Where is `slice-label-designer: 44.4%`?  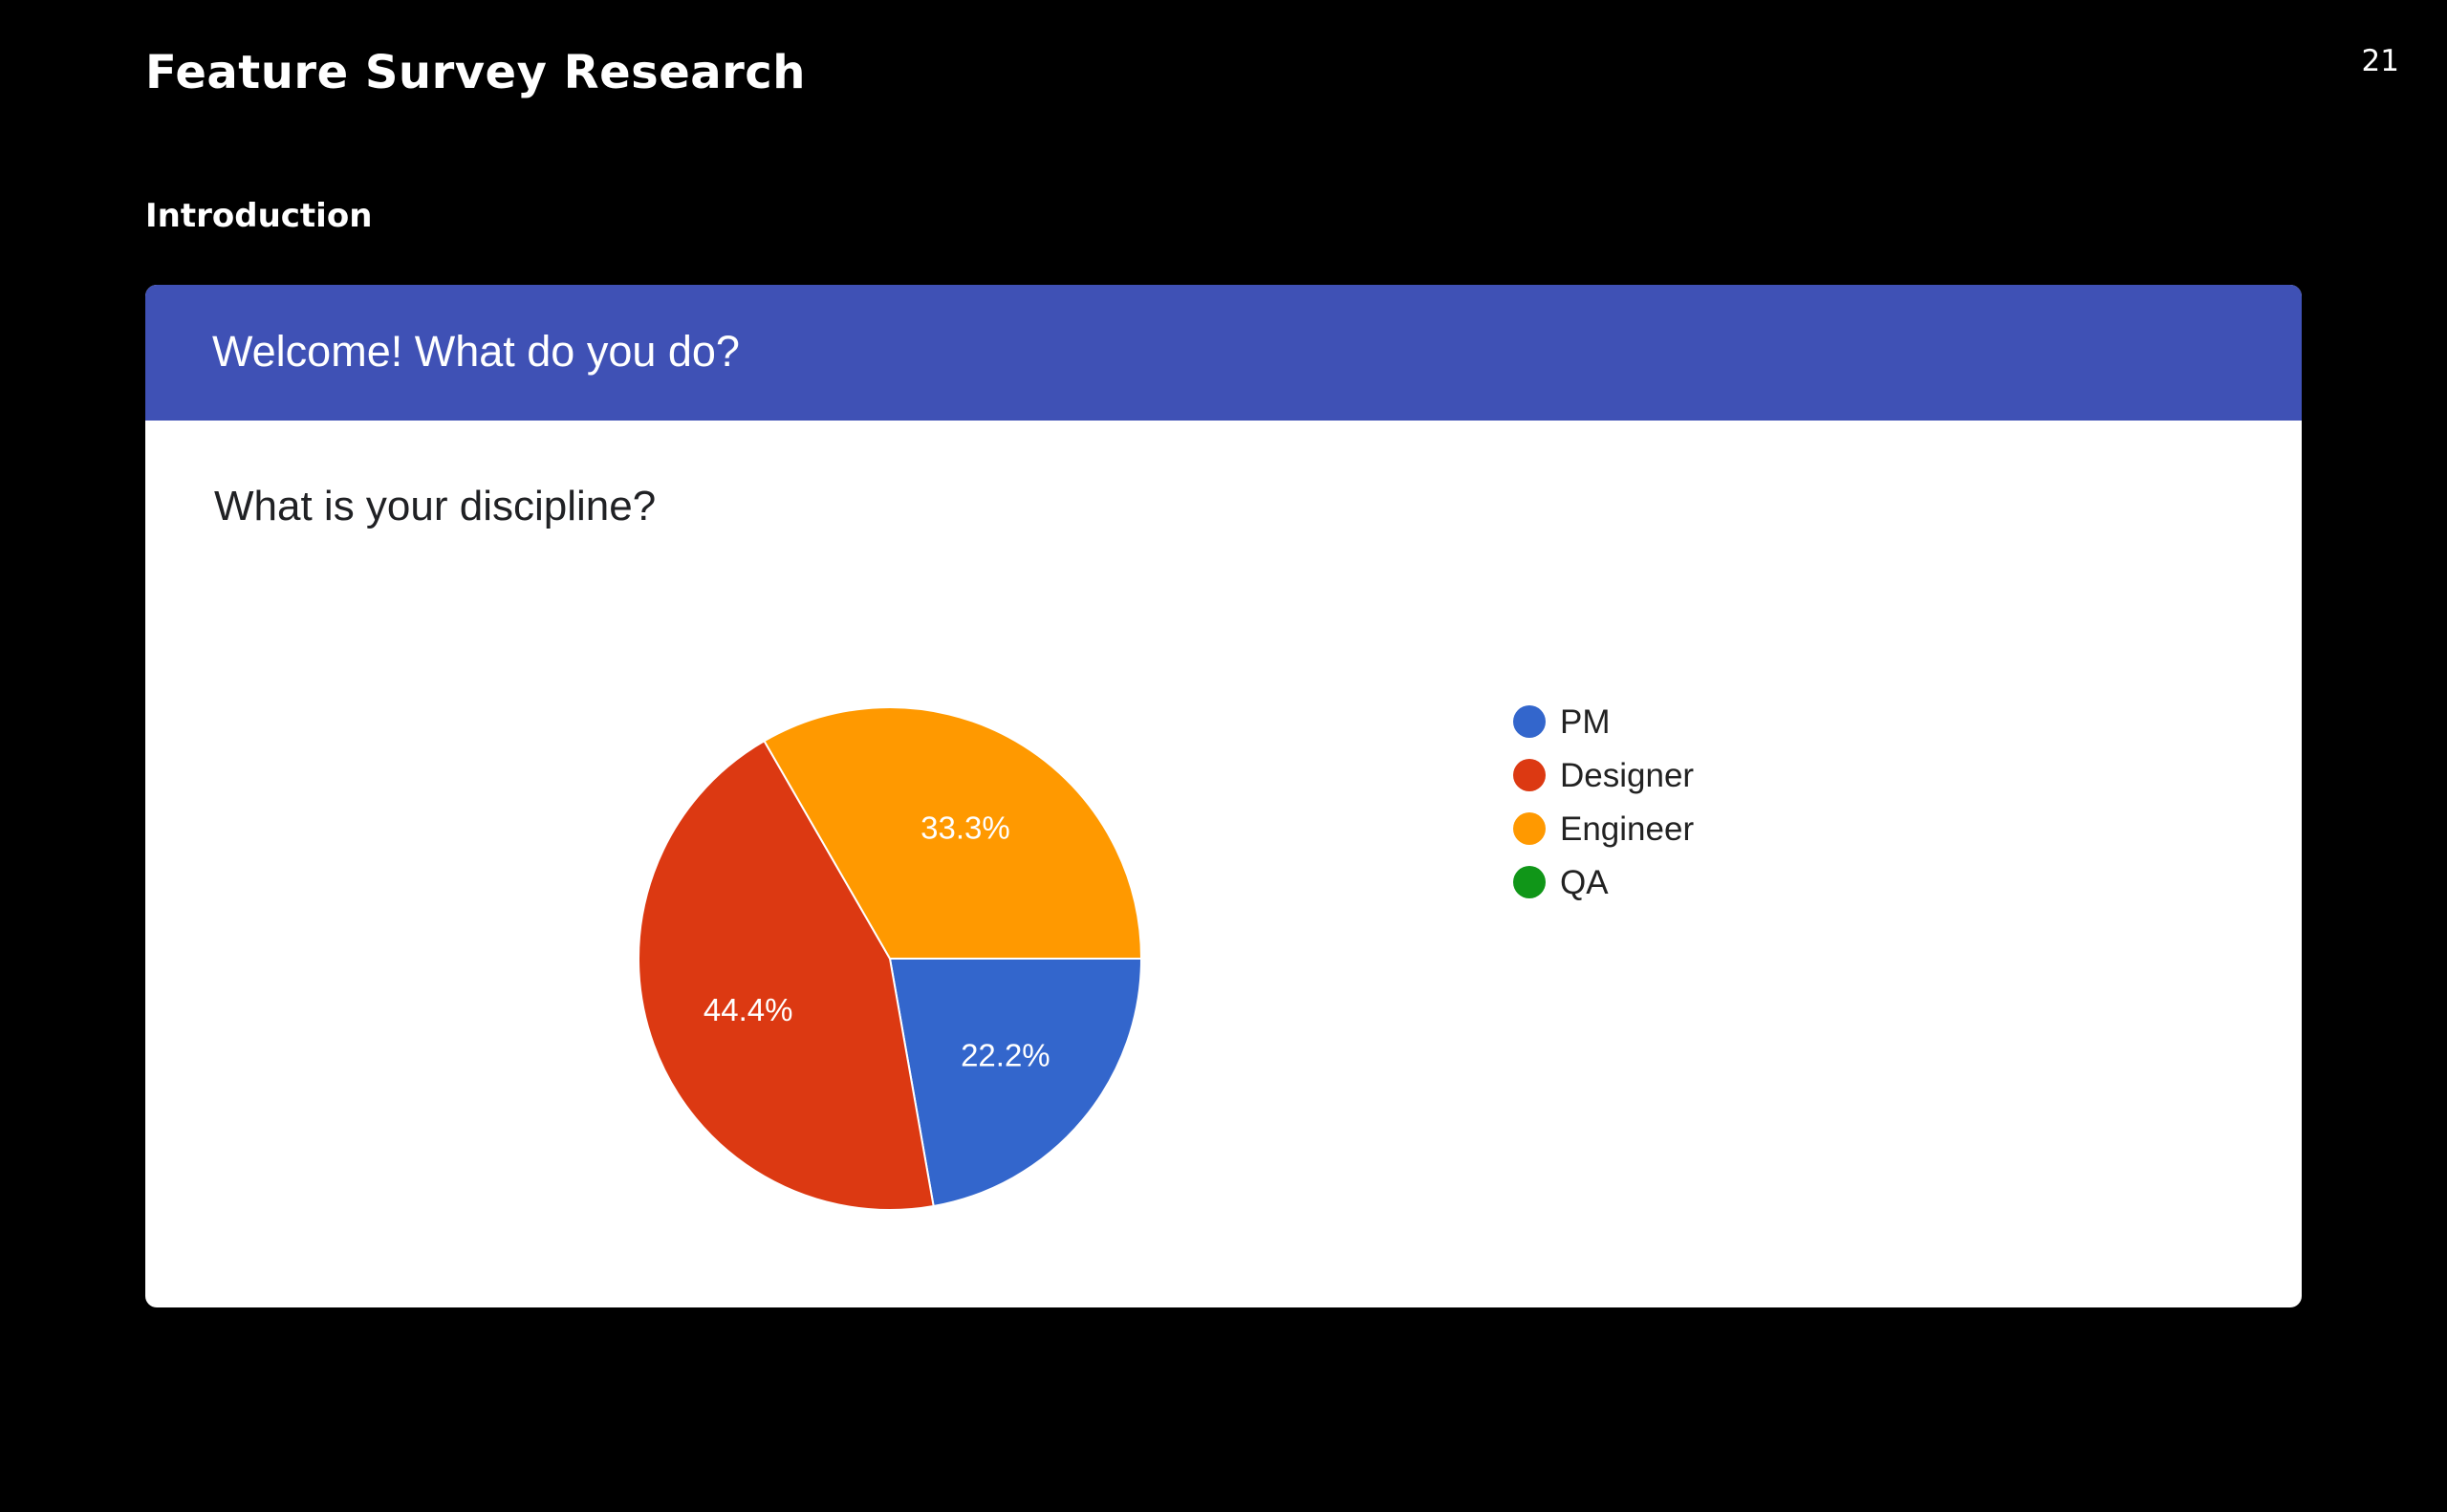 slice-label-designer: 44.4% is located at coordinates (748, 1009).